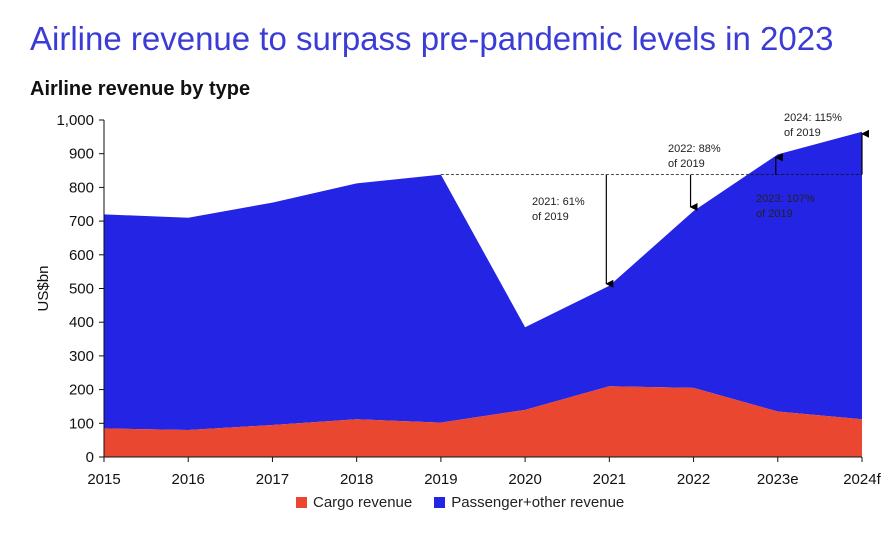  Describe the element at coordinates (43, 289) in the screenshot. I see `y-axis-label: US$bn` at that location.